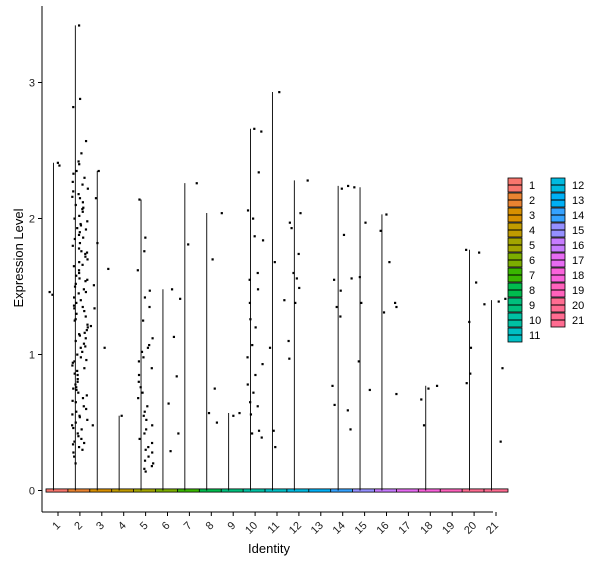 Image resolution: width=600 pixels, height=573 pixels. I want to click on x-tick-label-12: 12, so click(295, 528).